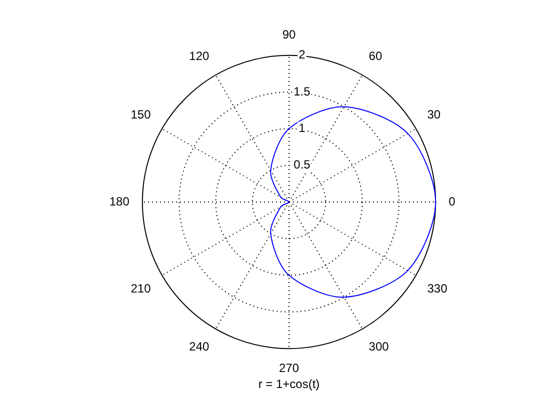 This screenshot has width=560, height=420. I want to click on y-tick-label: 2, so click(302, 55).